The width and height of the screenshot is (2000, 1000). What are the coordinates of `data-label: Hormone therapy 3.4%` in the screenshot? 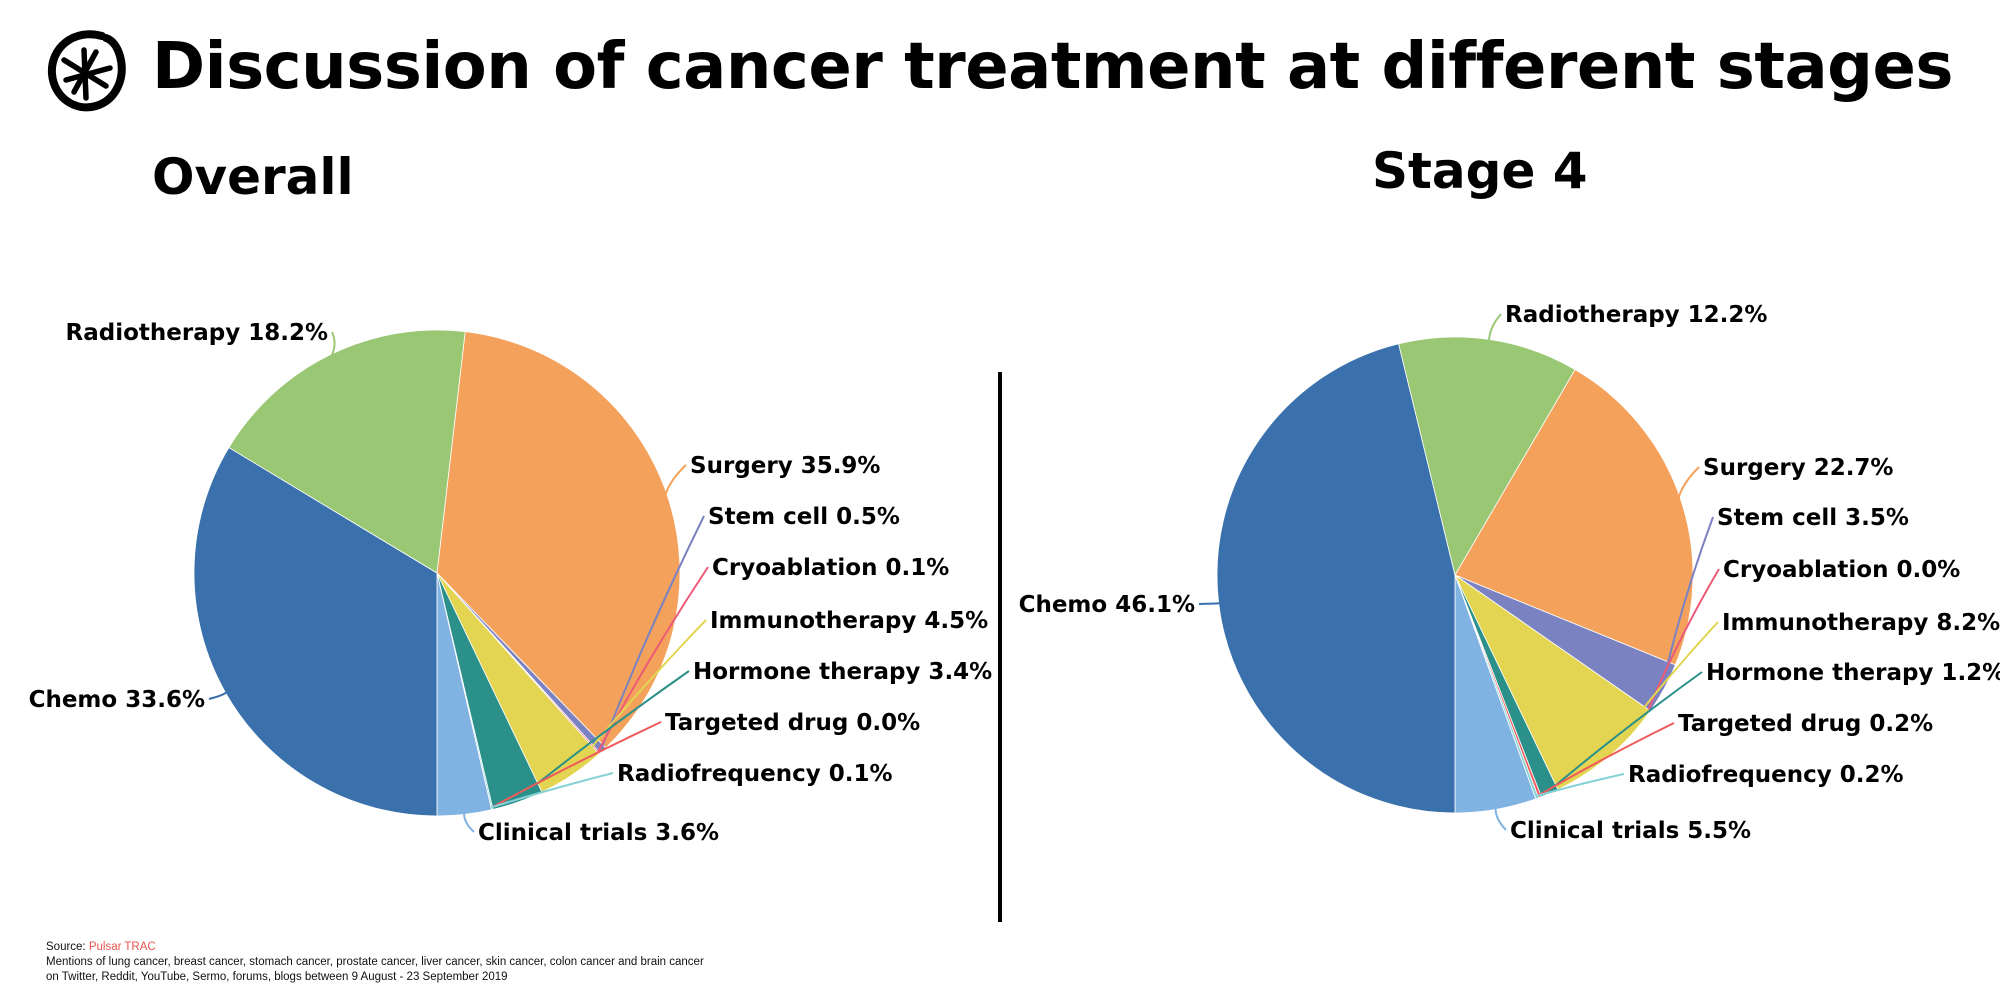 It's located at (842, 672).